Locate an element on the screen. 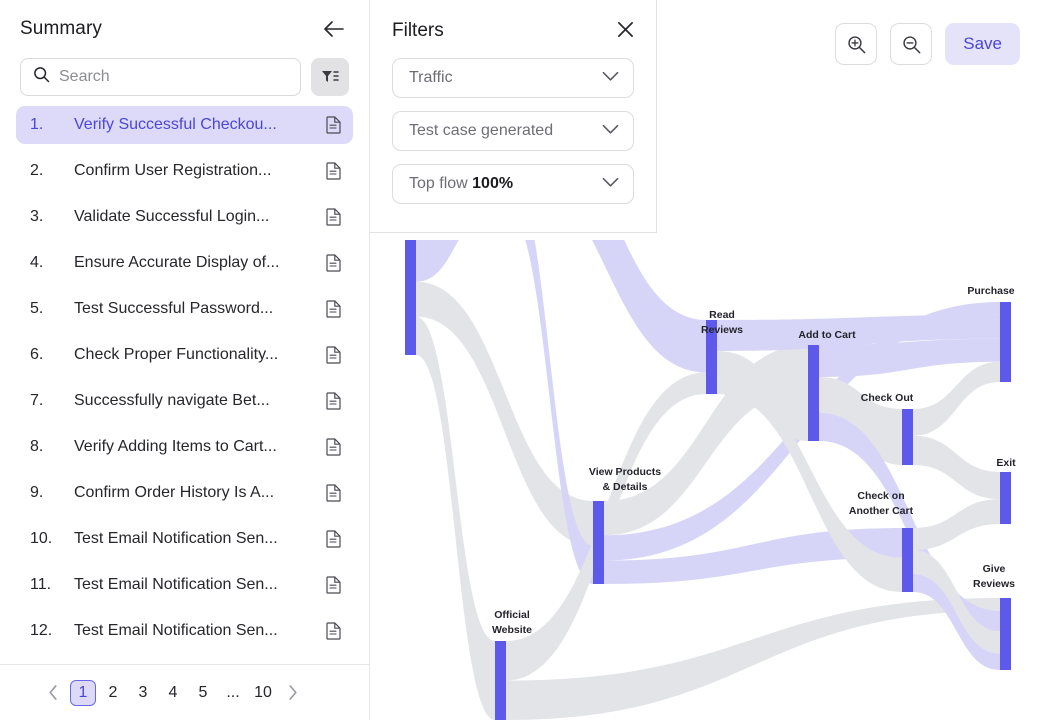 The height and width of the screenshot is (720, 1040). list-item-number: 7. is located at coordinates (37, 400).